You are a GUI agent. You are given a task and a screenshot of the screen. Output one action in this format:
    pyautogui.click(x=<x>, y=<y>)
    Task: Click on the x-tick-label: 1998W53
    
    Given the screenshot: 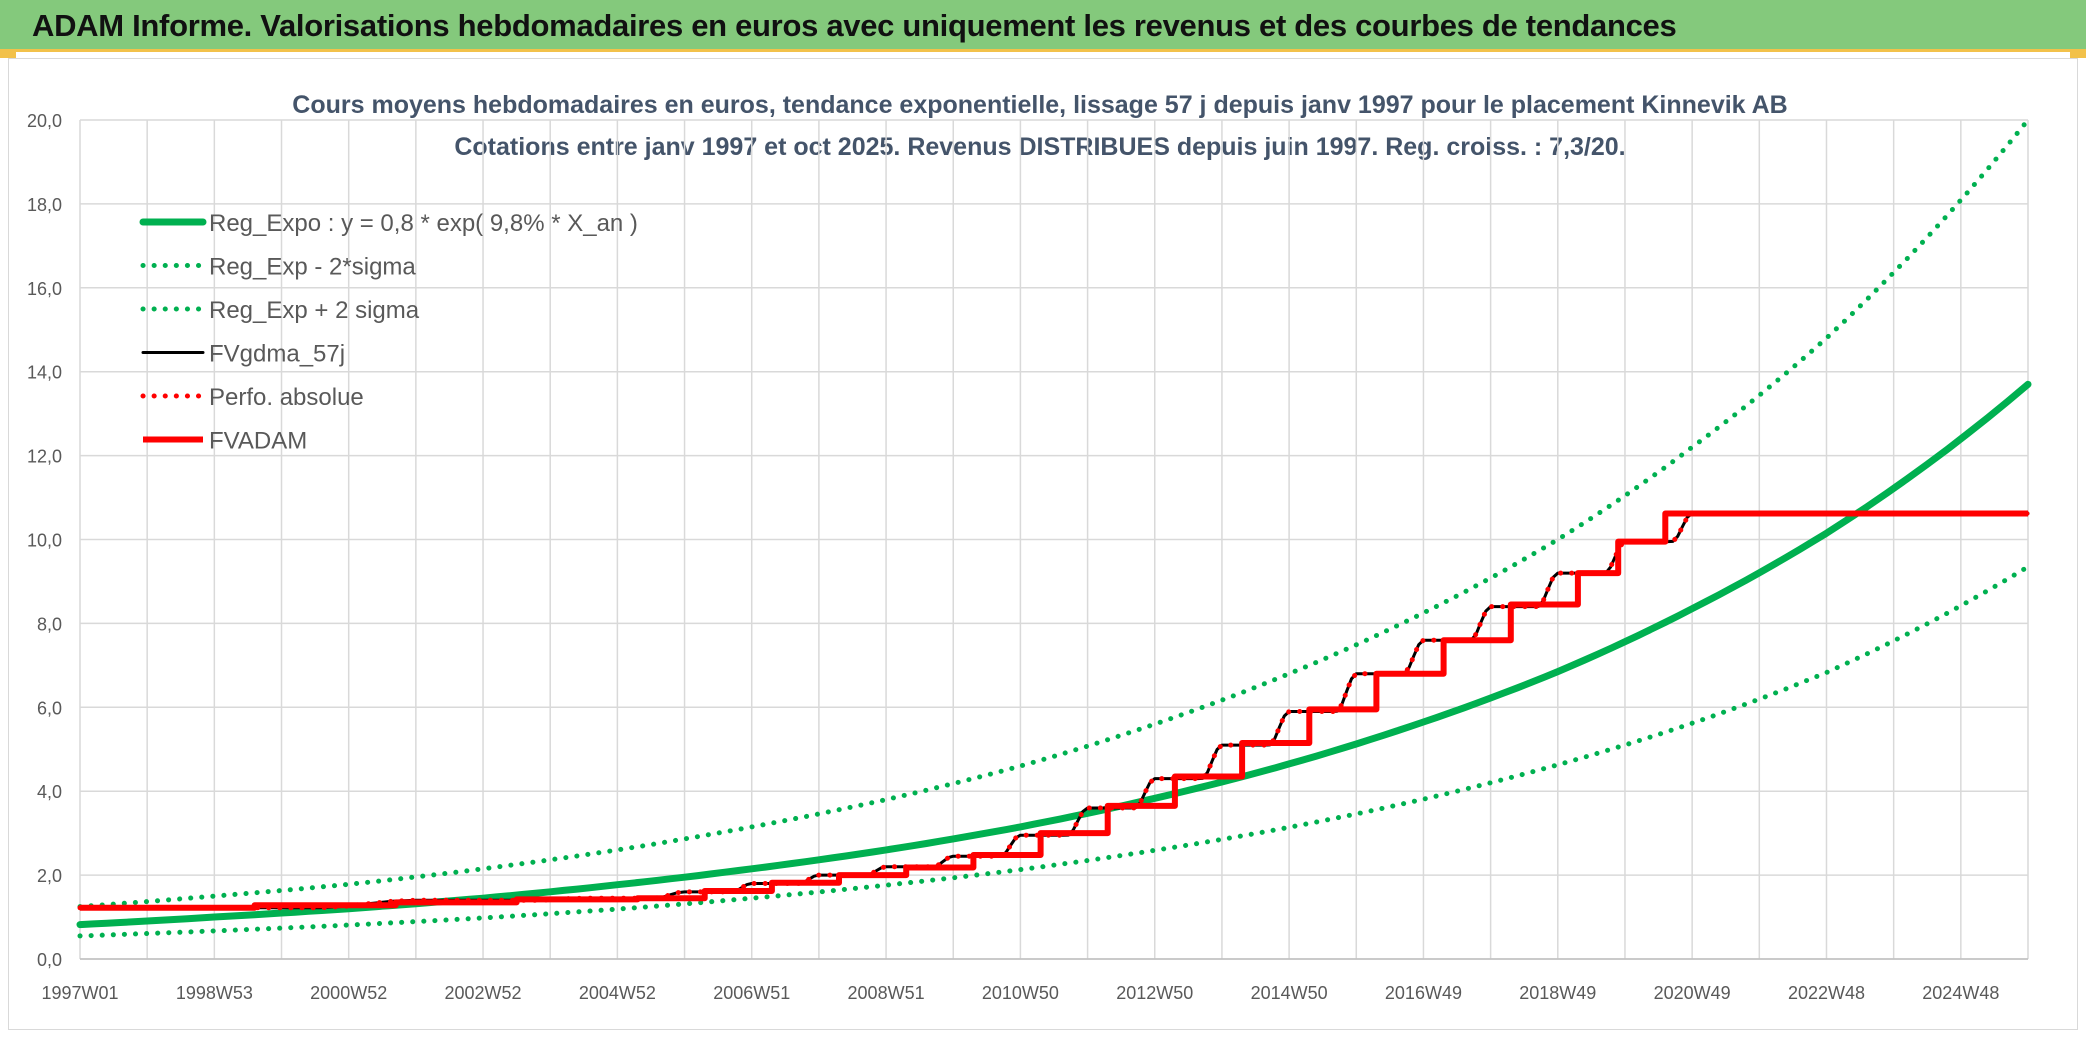 What is the action you would take?
    pyautogui.click(x=214, y=993)
    